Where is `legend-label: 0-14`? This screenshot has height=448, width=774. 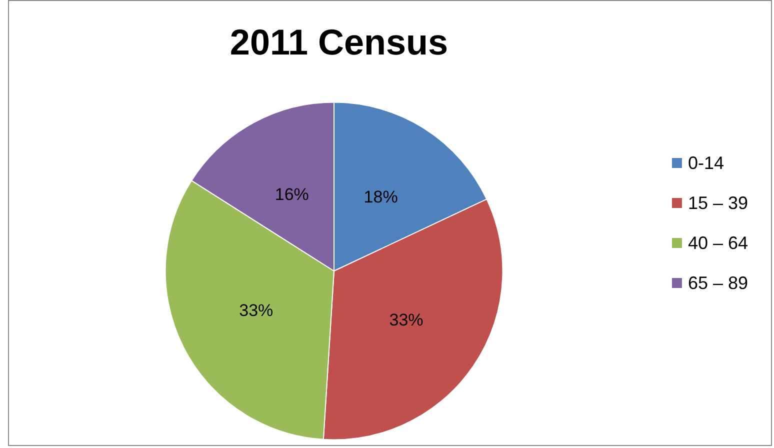
legend-label: 0-14 is located at coordinates (706, 163).